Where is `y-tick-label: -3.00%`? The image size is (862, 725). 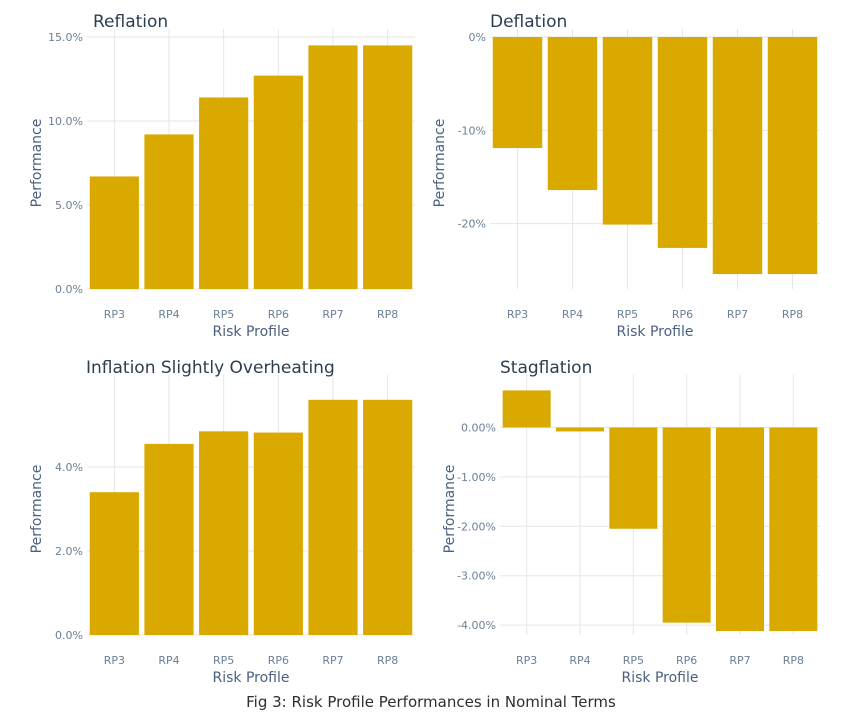 y-tick-label: -3.00% is located at coordinates (476, 576).